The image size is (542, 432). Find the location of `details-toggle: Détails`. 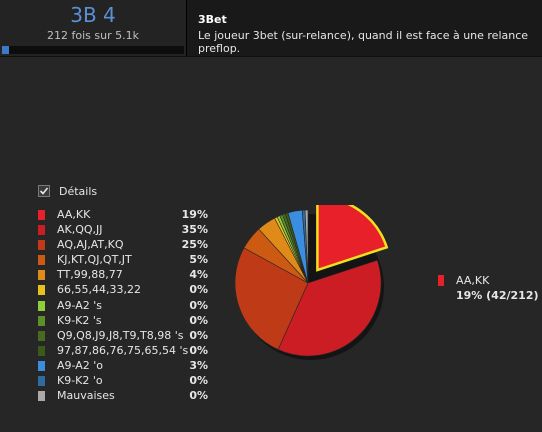

details-toggle: Détails is located at coordinates (67, 191).